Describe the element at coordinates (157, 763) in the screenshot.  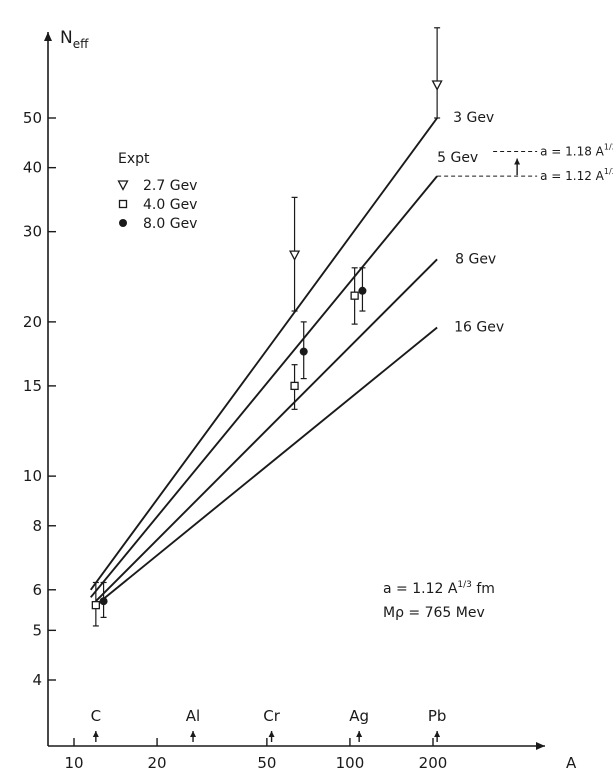
I see `x-tick-label: 20` at that location.